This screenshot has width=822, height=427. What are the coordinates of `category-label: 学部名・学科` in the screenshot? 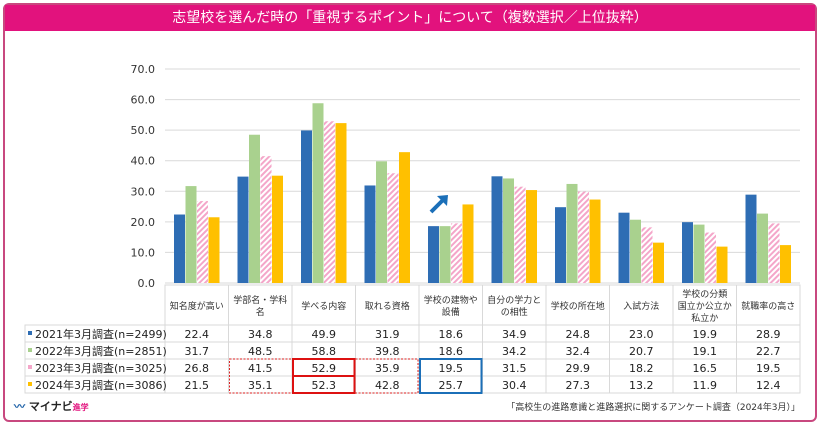 It's located at (260, 300).